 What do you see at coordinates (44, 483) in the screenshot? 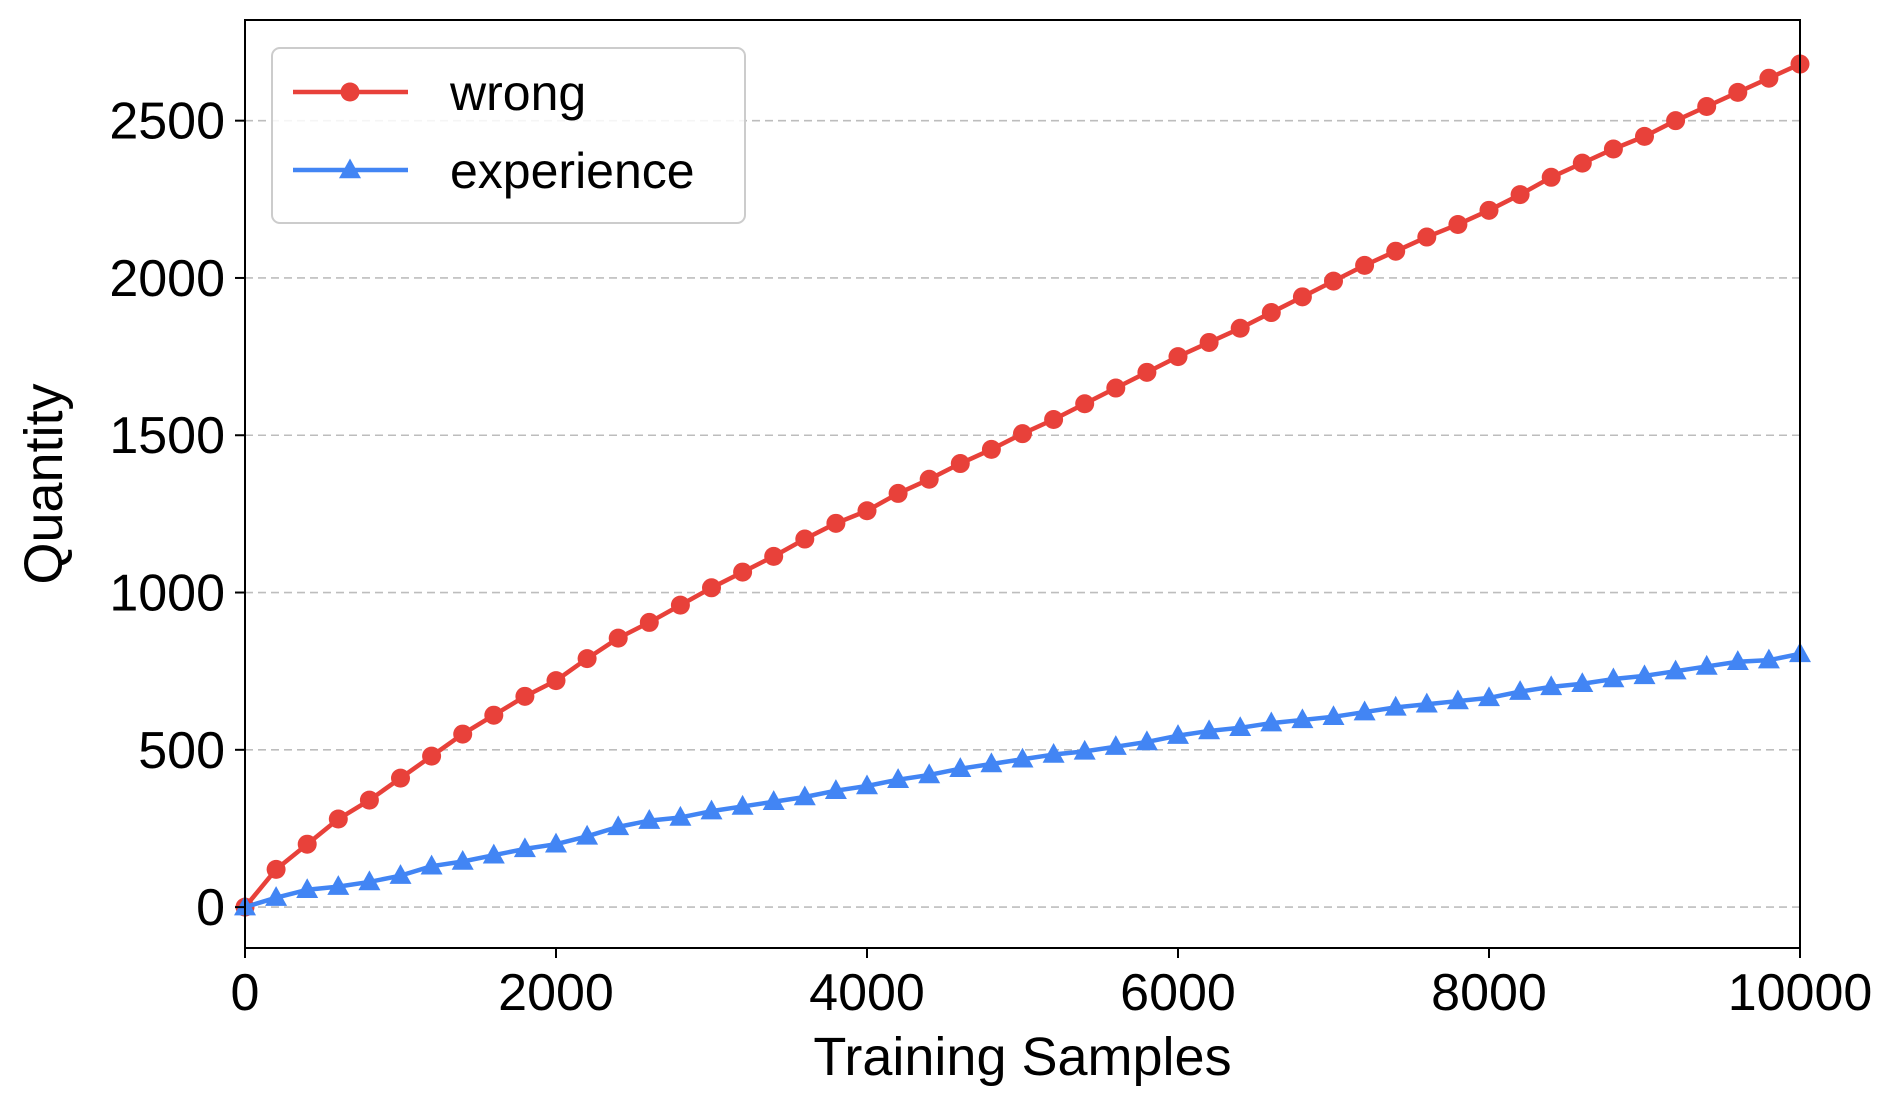
I see `y-axis-title: Quantity` at bounding box center [44, 483].